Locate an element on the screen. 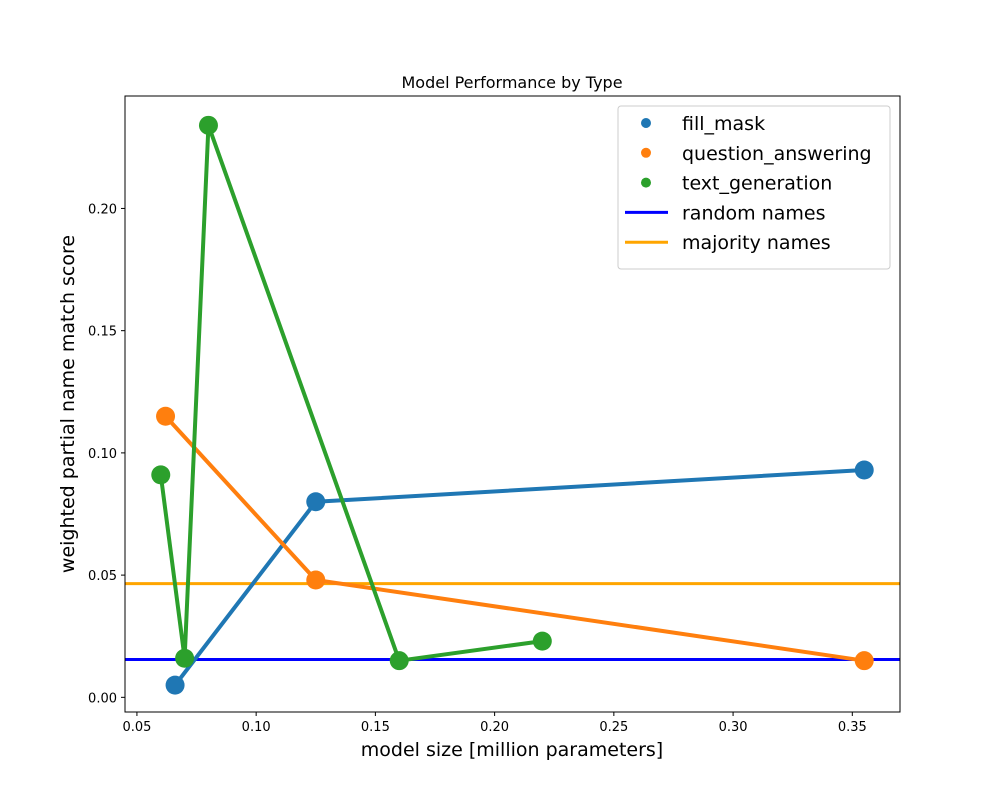 This screenshot has width=1000, height=800. y-tick-label-2: 0.10 is located at coordinates (102, 454).